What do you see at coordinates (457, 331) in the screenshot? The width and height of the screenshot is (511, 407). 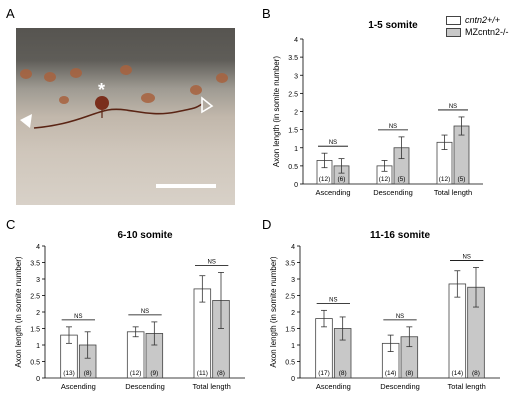 I see `bar` at bounding box center [457, 331].